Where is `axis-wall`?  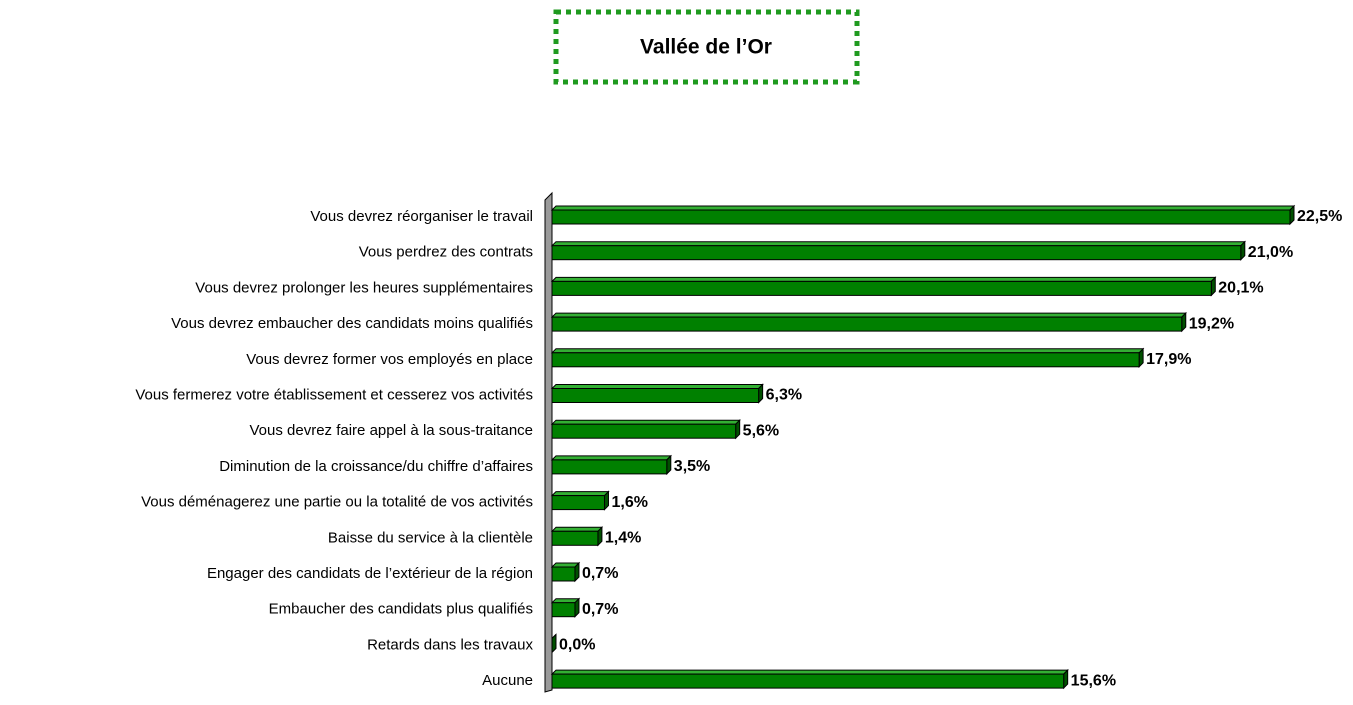
axis-wall is located at coordinates (548, 442).